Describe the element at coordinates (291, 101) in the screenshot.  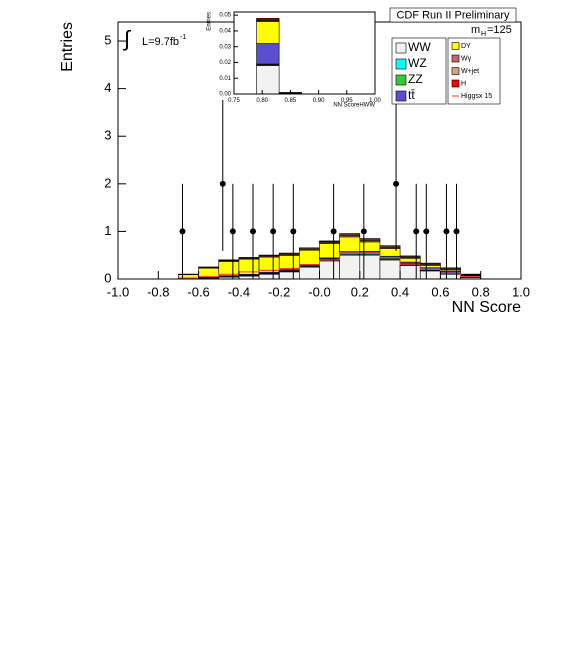
I see `x-tick-label: 0.85` at that location.